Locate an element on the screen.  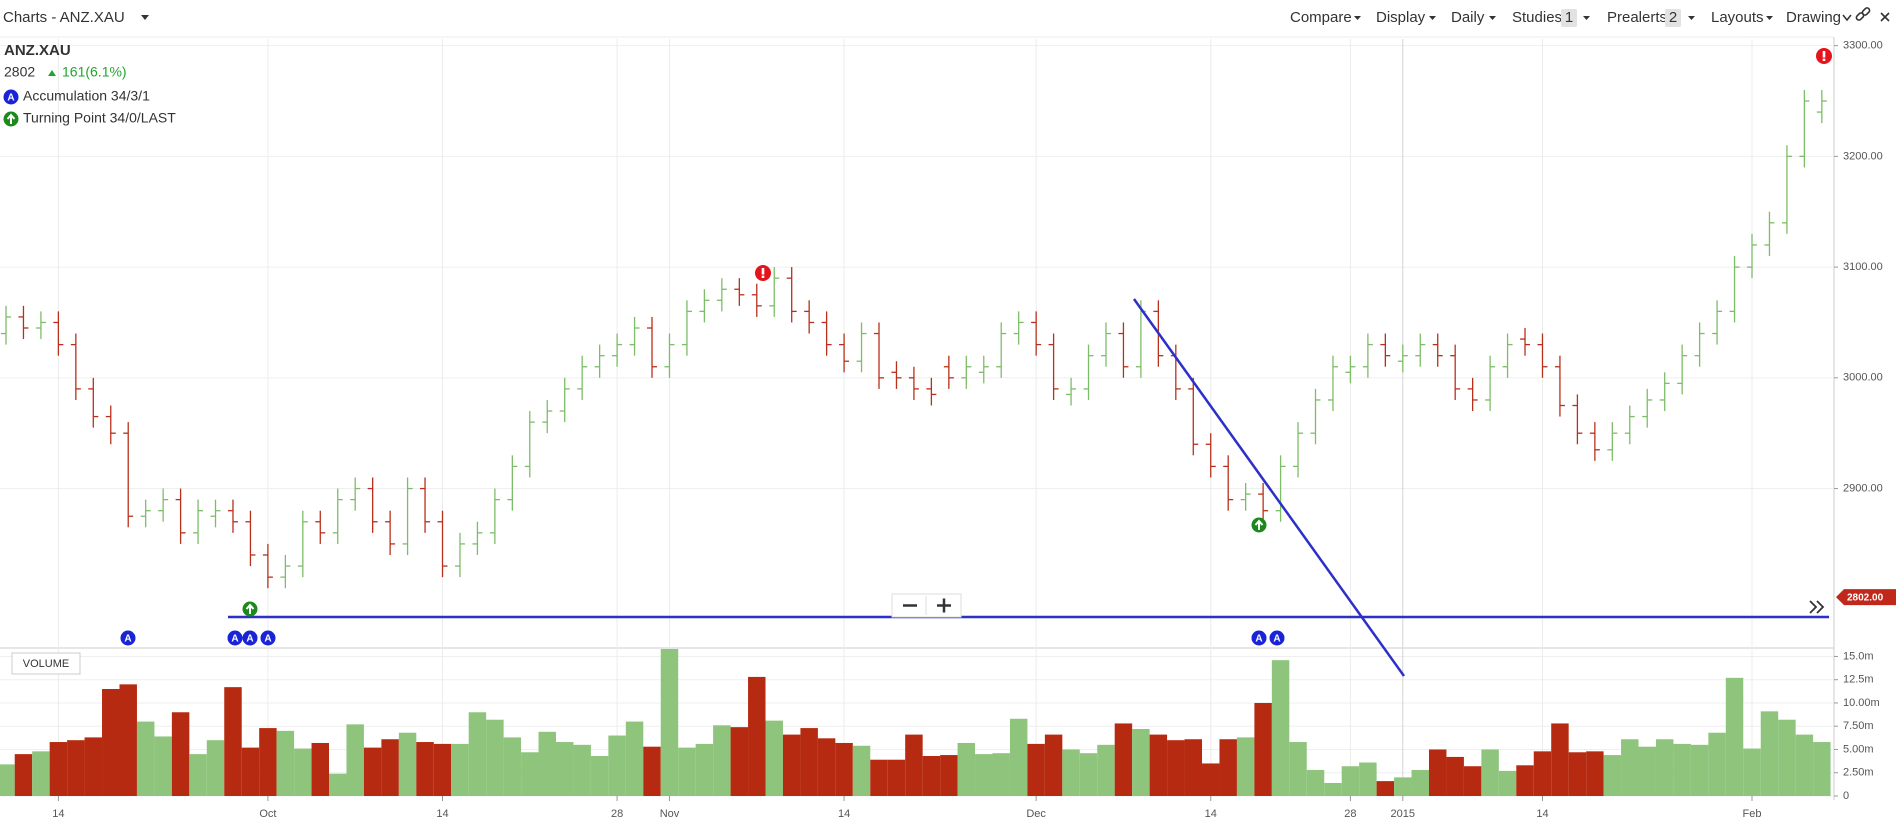
menu-studies: Studies is located at coordinates (1537, 17).